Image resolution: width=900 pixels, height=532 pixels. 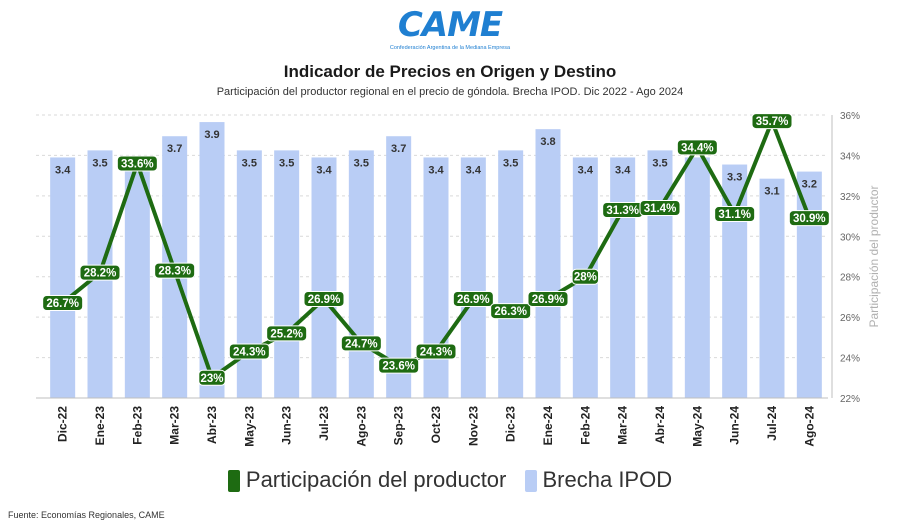 What do you see at coordinates (809, 185) in the screenshot?
I see `bar-value-label: 3.2` at bounding box center [809, 185].